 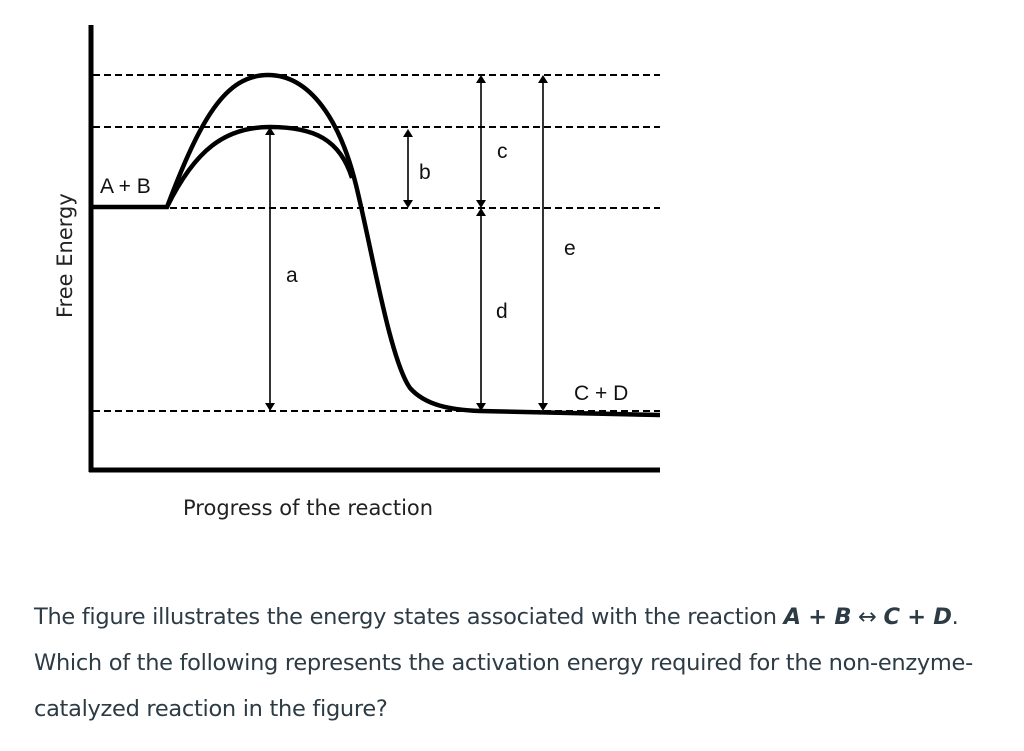 I want to click on x-axis-label: Progress of the reaction, so click(x=308, y=508).